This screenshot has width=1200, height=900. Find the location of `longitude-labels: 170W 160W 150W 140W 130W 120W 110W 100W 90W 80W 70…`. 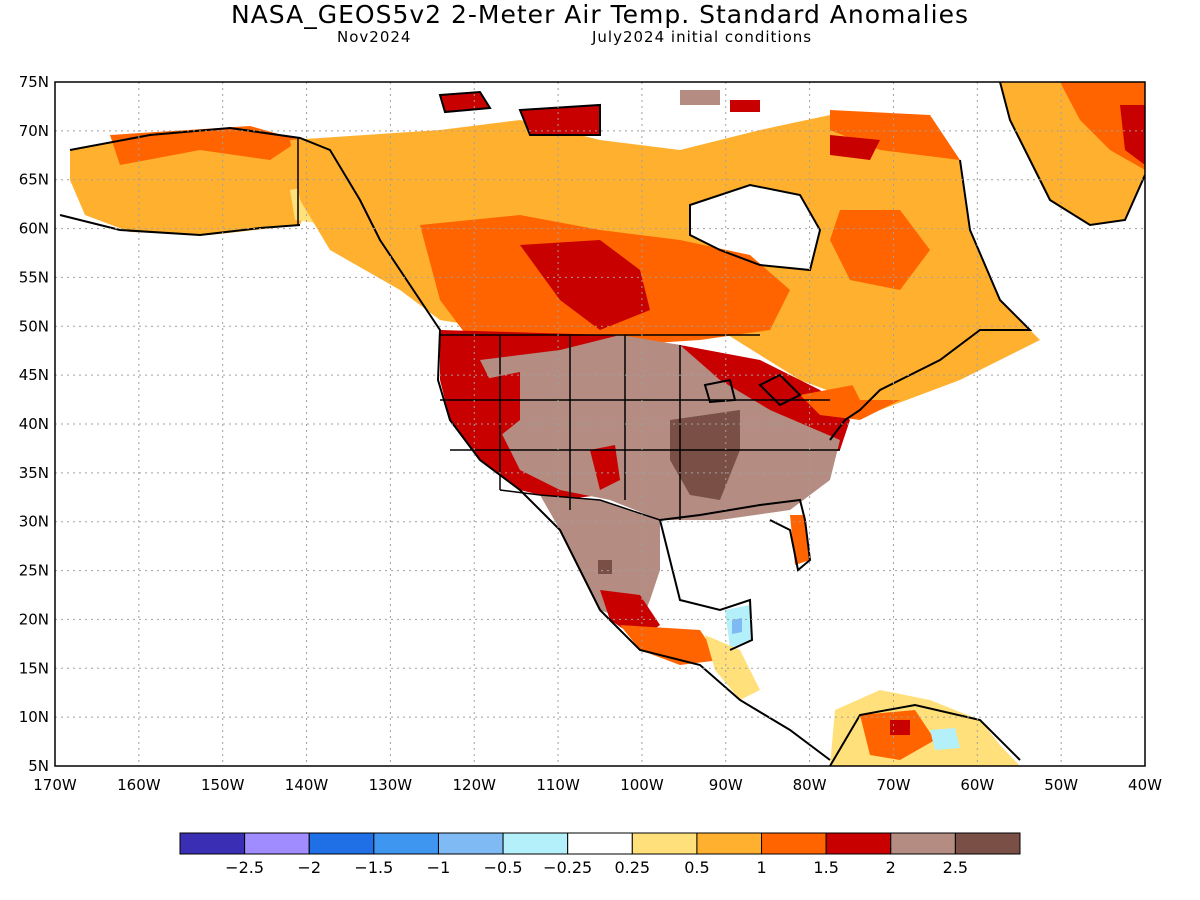

longitude-labels: 170W 160W 150W 140W 130W 120W 110W 100W 90W 80W 70… is located at coordinates (597, 785).